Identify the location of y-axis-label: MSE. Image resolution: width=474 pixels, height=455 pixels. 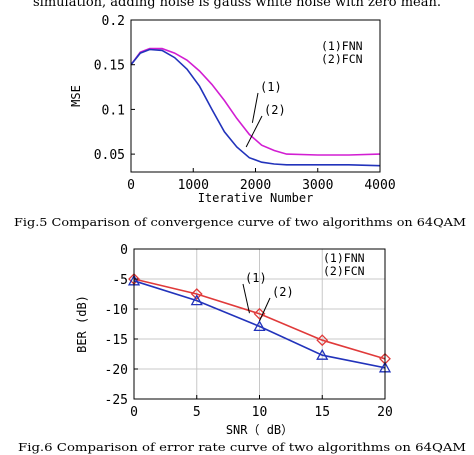
(76, 96).